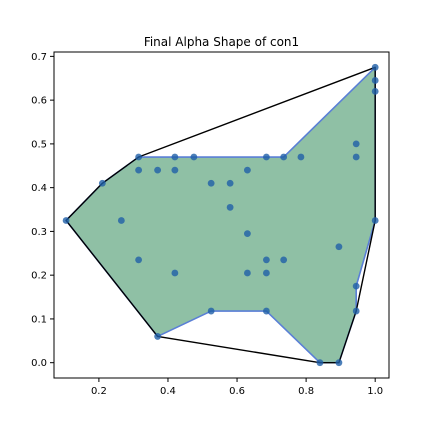  I want to click on y-tick-label-4: 0.4, so click(39, 188).